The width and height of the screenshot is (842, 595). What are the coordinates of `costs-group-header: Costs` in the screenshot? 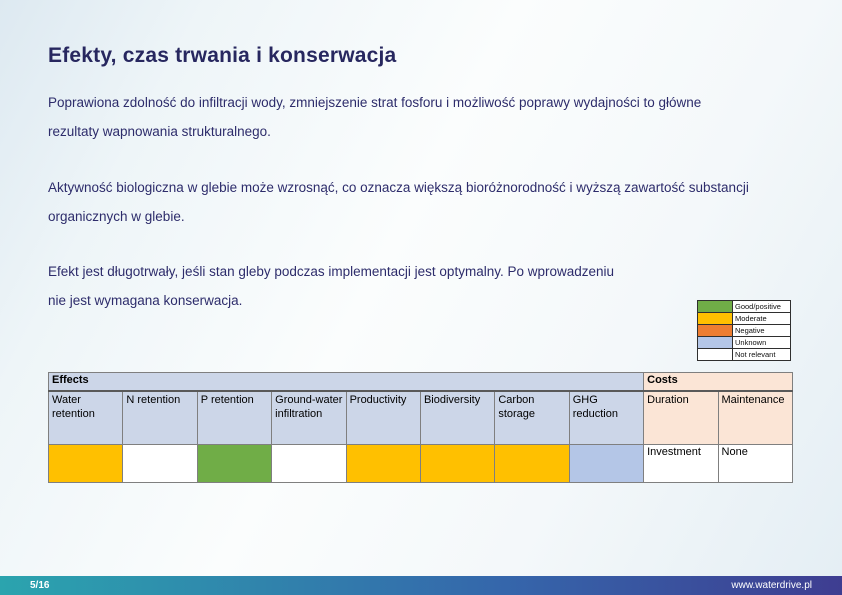 It's located at (718, 382).